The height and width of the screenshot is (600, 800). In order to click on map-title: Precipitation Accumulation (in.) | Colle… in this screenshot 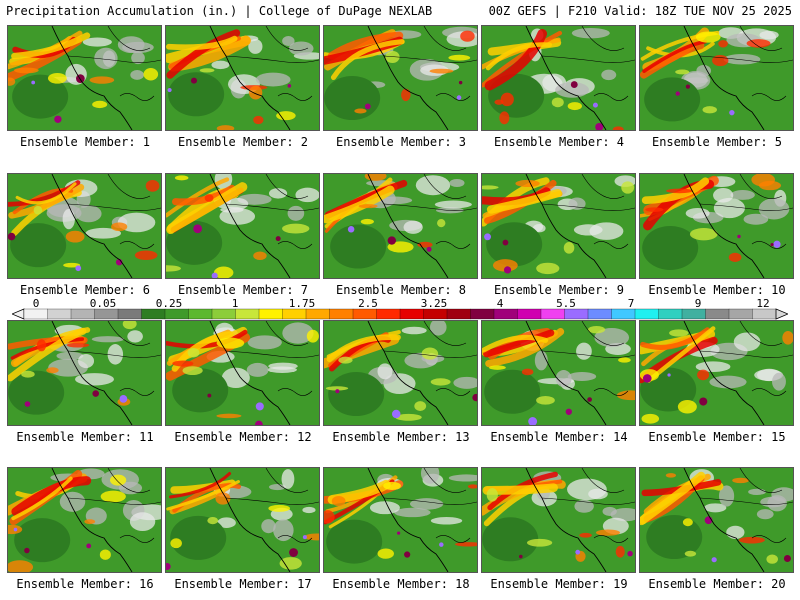, I will do `click(219, 11)`.